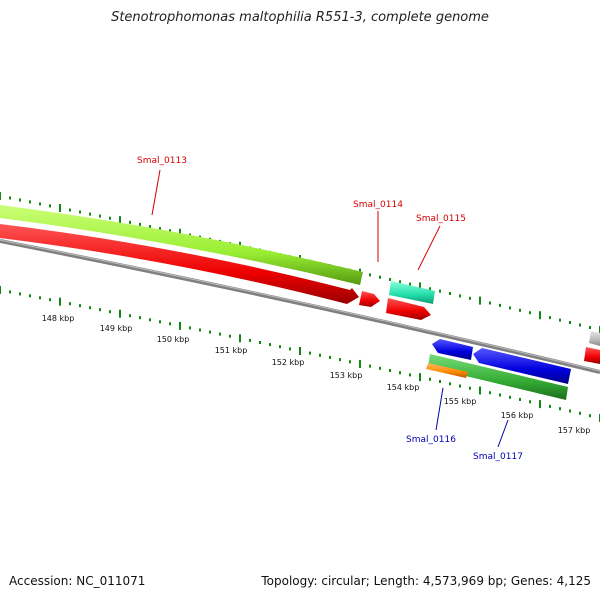 This screenshot has height=600, width=600. What do you see at coordinates (412, 292) in the screenshot?
I see `gene-smal-0115-cds-teal` at bounding box center [412, 292].